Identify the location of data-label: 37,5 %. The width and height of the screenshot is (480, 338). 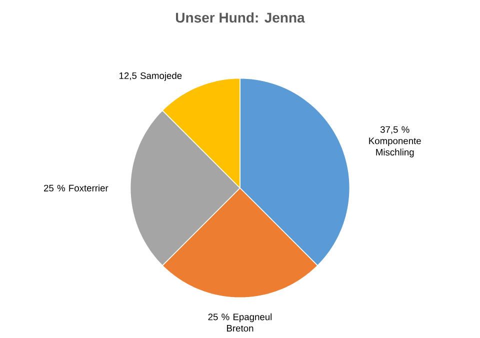
(395, 130).